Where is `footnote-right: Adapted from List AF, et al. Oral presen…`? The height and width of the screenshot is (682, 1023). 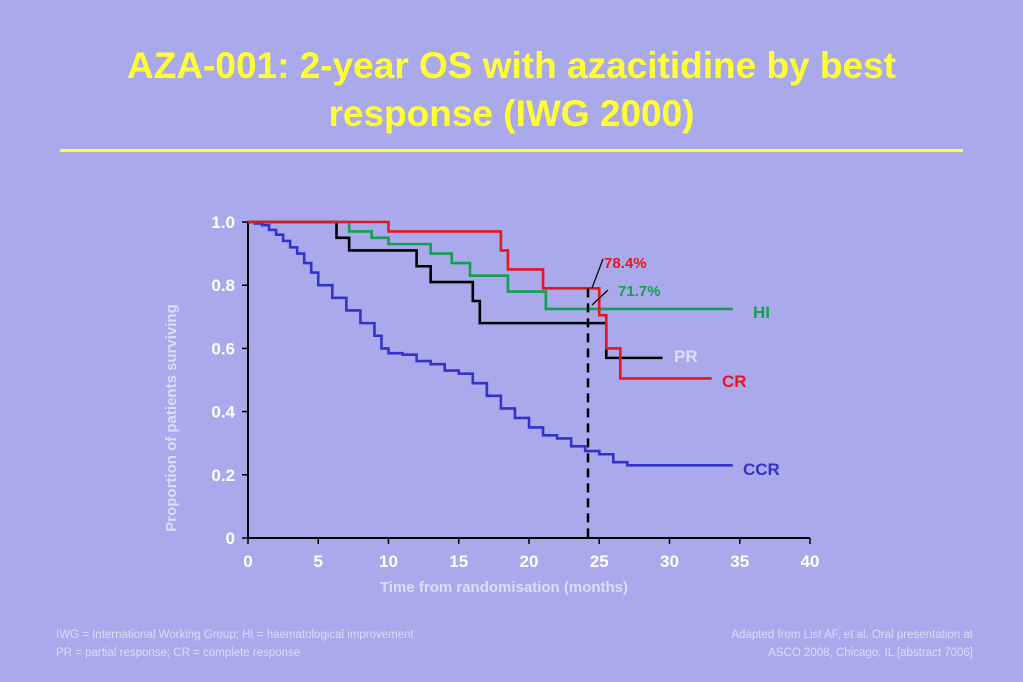
footnote-right: Adapted from List AF, et al. Oral presen… is located at coordinates (852, 644).